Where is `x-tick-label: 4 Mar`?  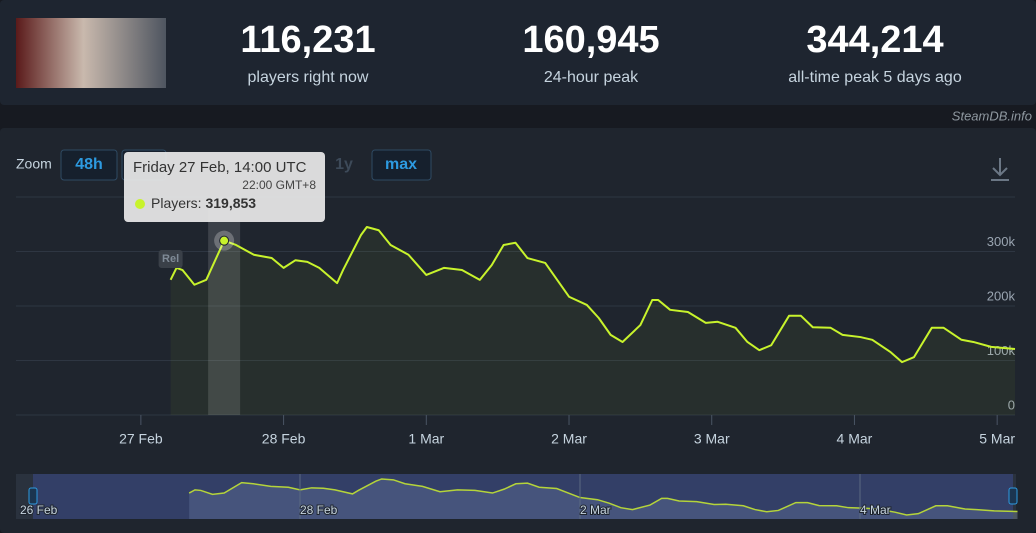 x-tick-label: 4 Mar is located at coordinates (855, 439).